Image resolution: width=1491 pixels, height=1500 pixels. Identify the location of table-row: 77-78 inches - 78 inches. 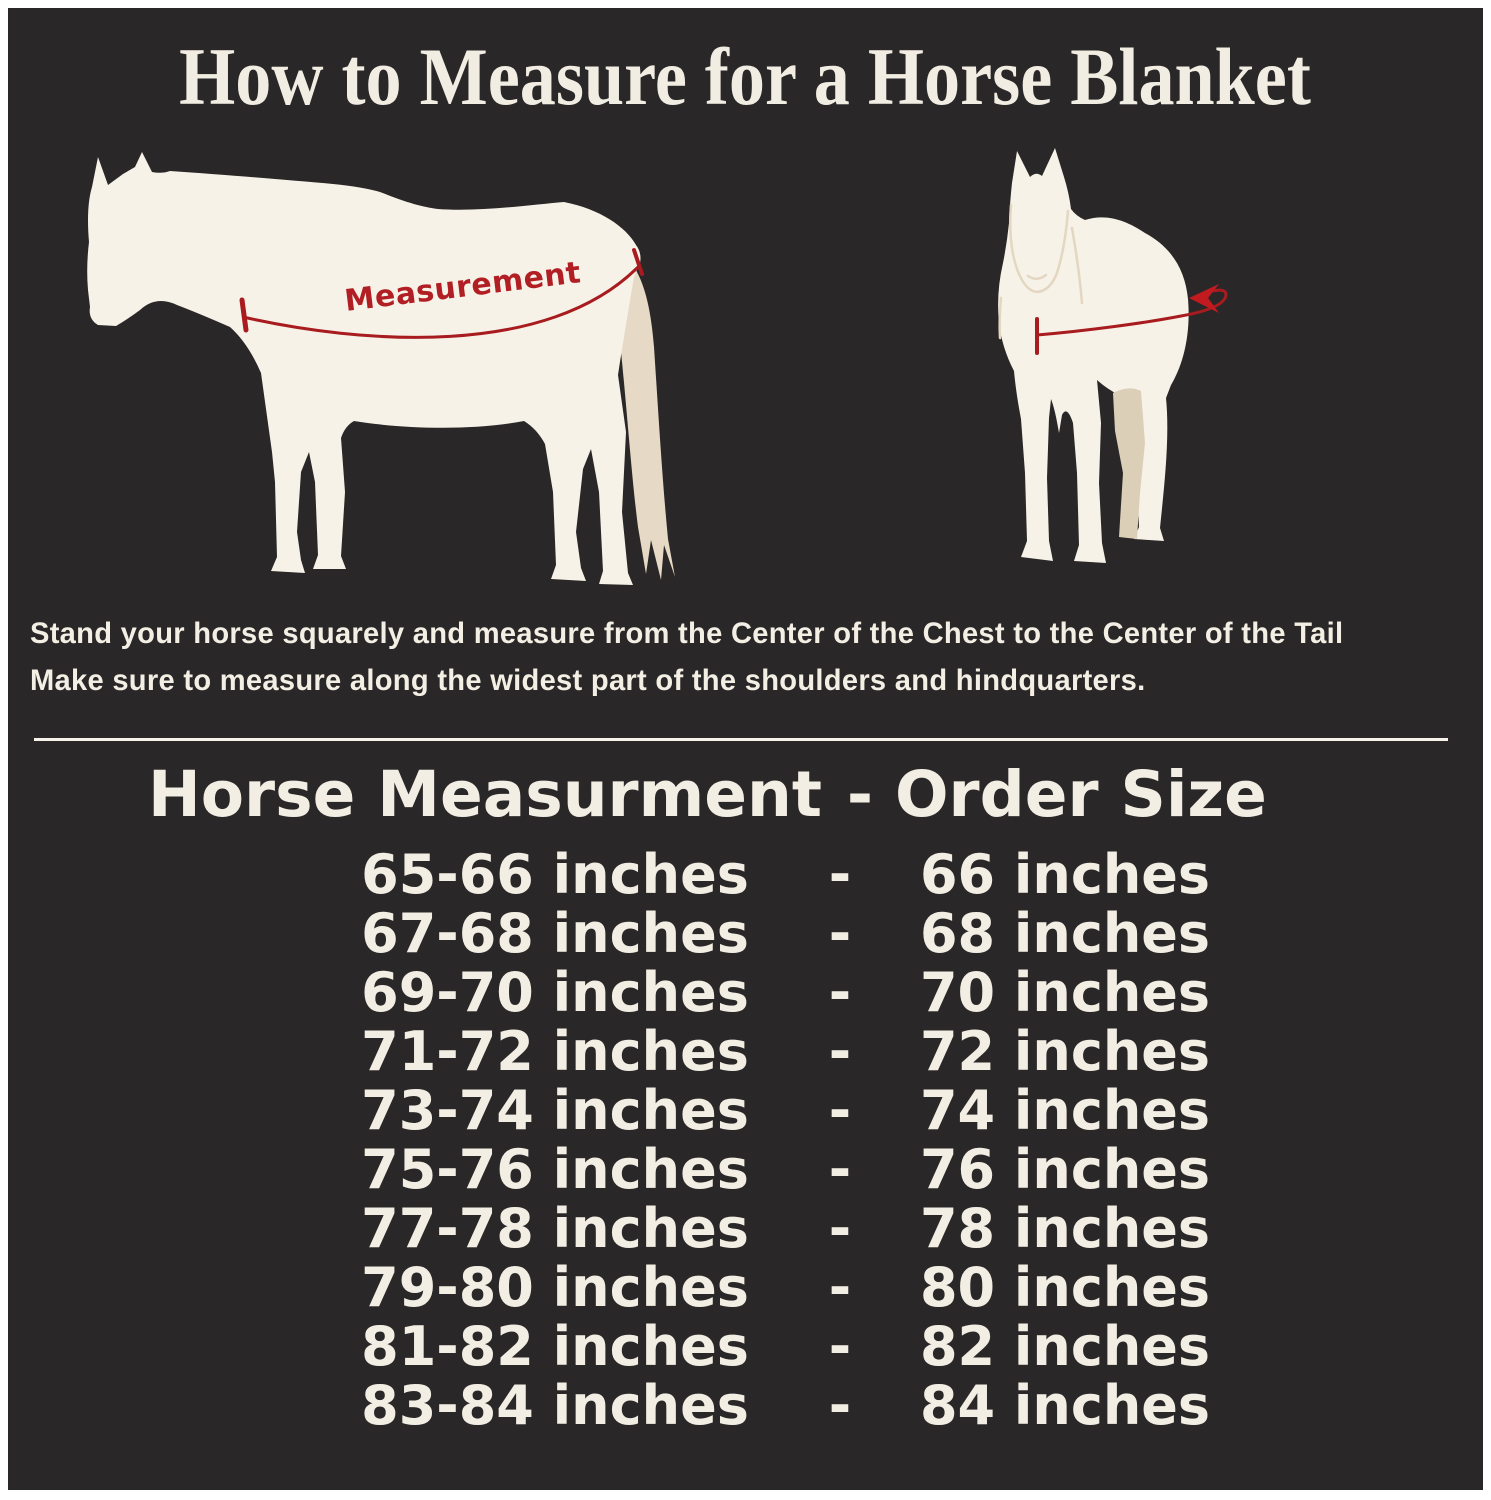
(745, 1228).